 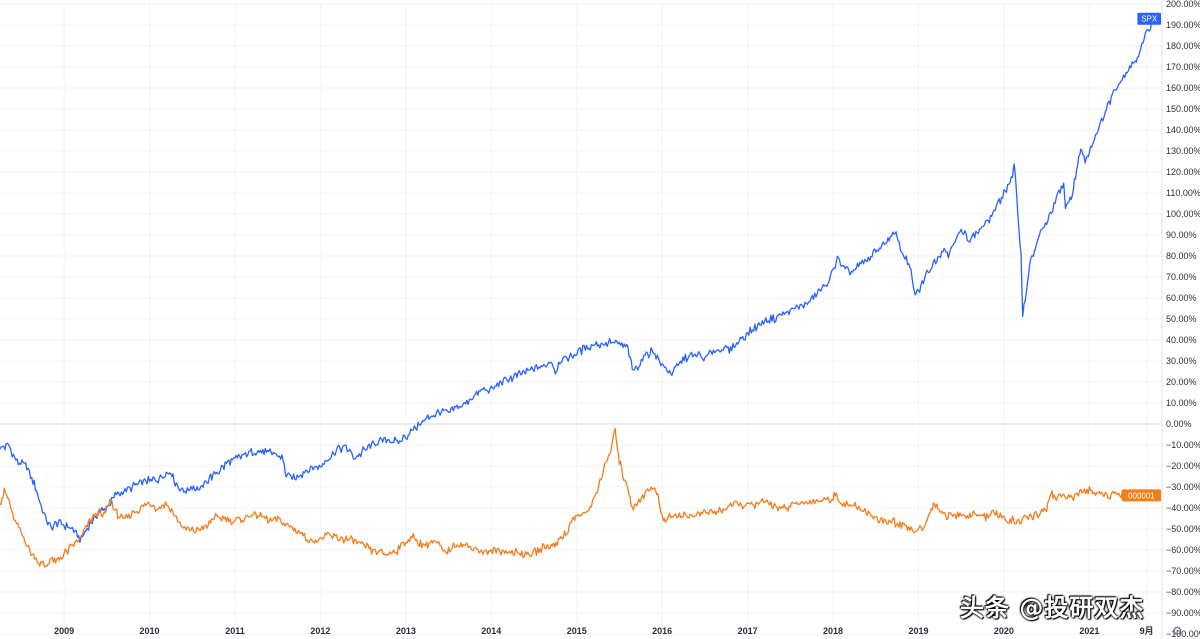 What do you see at coordinates (1183, 550) in the screenshot?
I see `y-tick-label: −60.00%` at bounding box center [1183, 550].